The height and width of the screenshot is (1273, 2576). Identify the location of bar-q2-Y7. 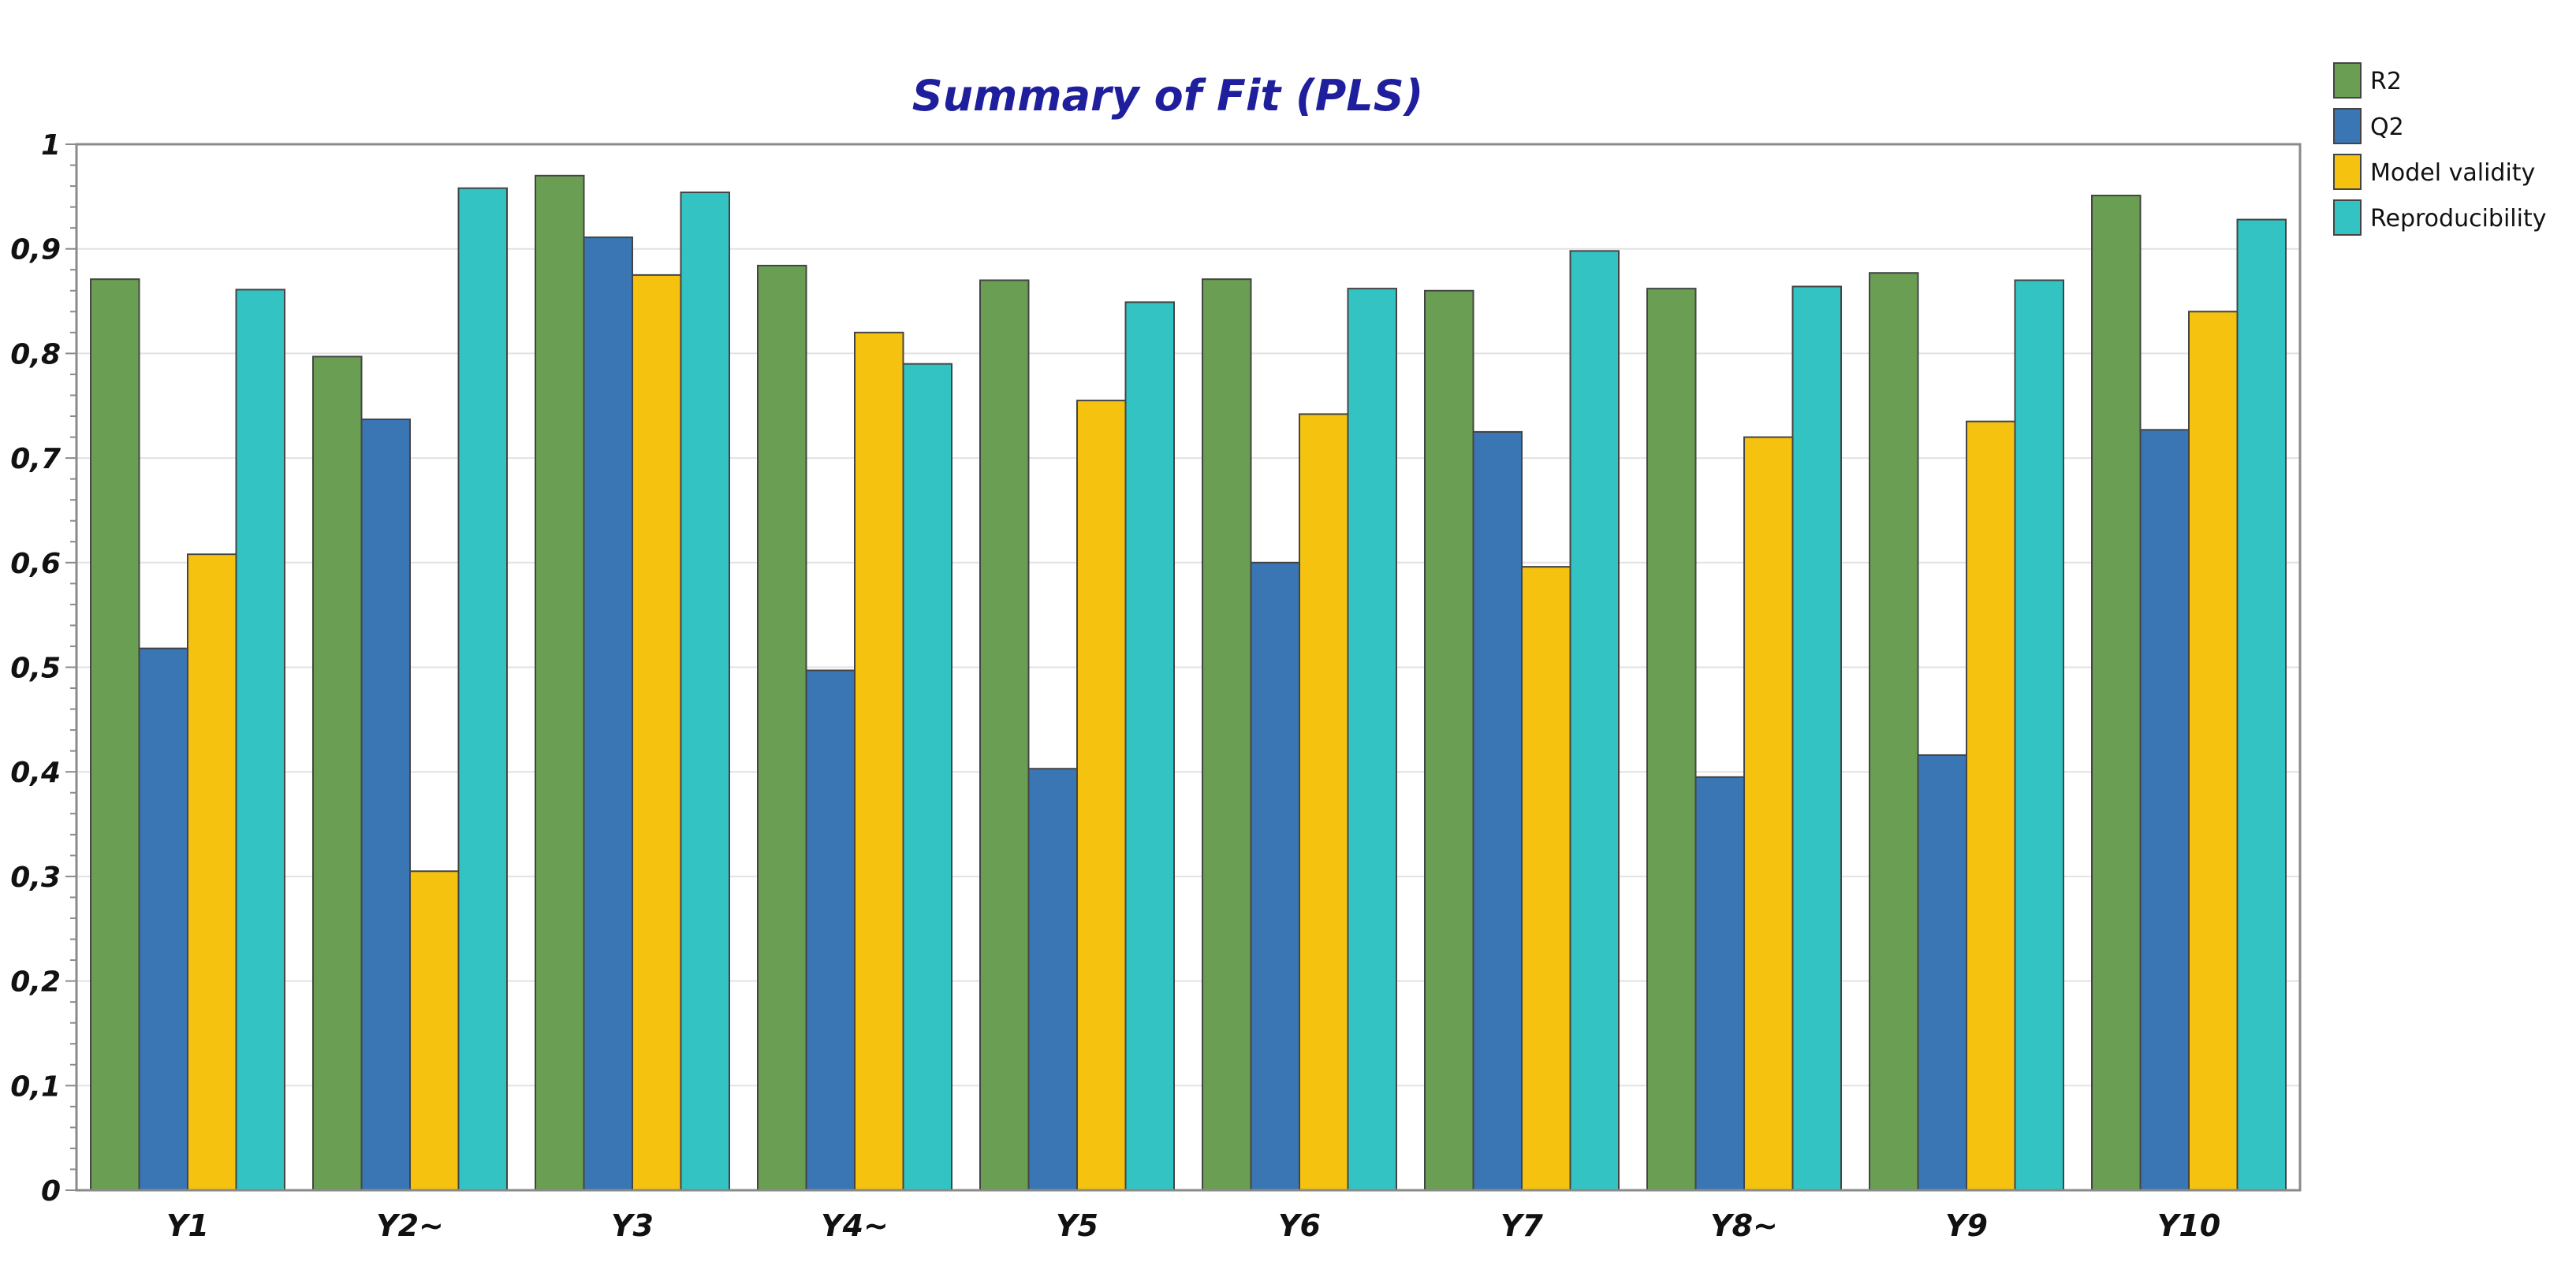
(1497, 810).